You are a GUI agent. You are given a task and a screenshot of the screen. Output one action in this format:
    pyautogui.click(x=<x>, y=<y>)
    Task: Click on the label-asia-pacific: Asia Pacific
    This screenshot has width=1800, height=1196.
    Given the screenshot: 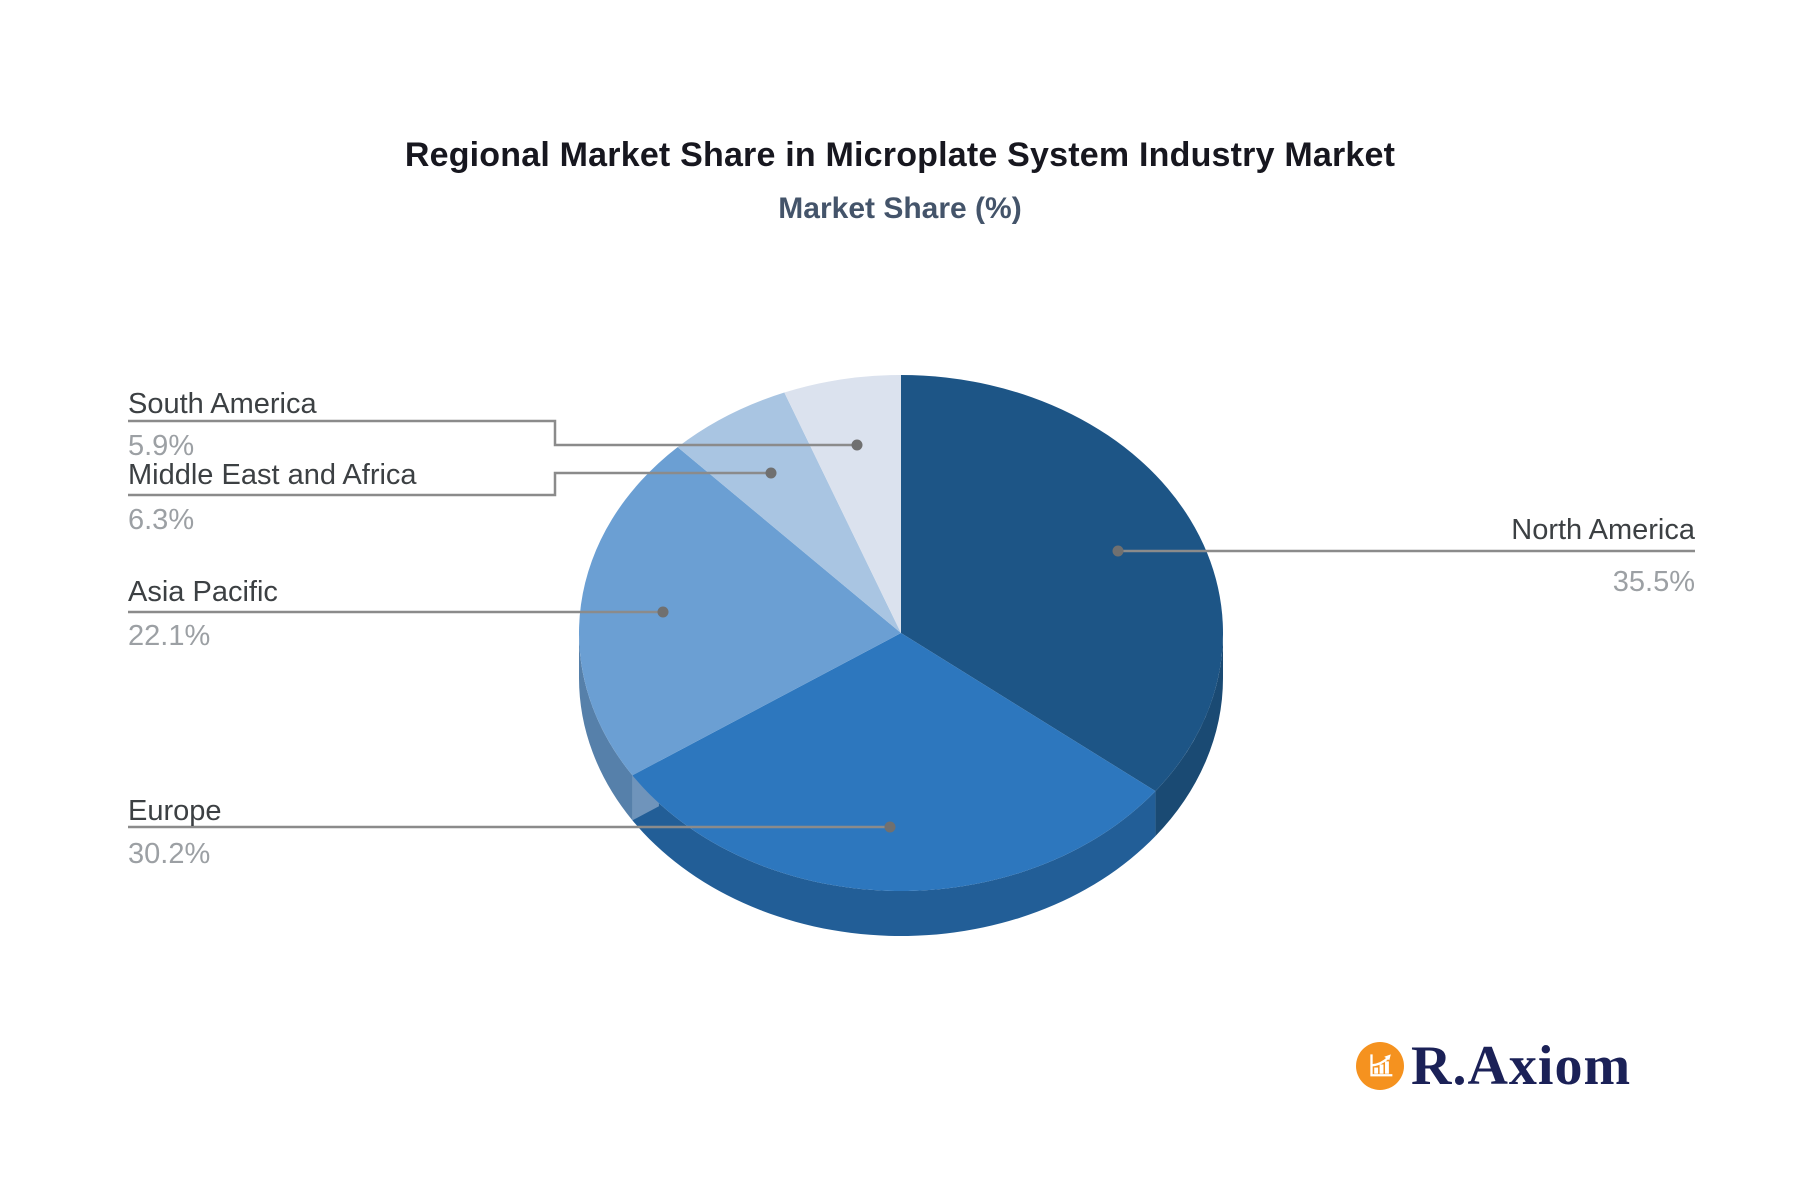 What is the action you would take?
    pyautogui.click(x=203, y=592)
    